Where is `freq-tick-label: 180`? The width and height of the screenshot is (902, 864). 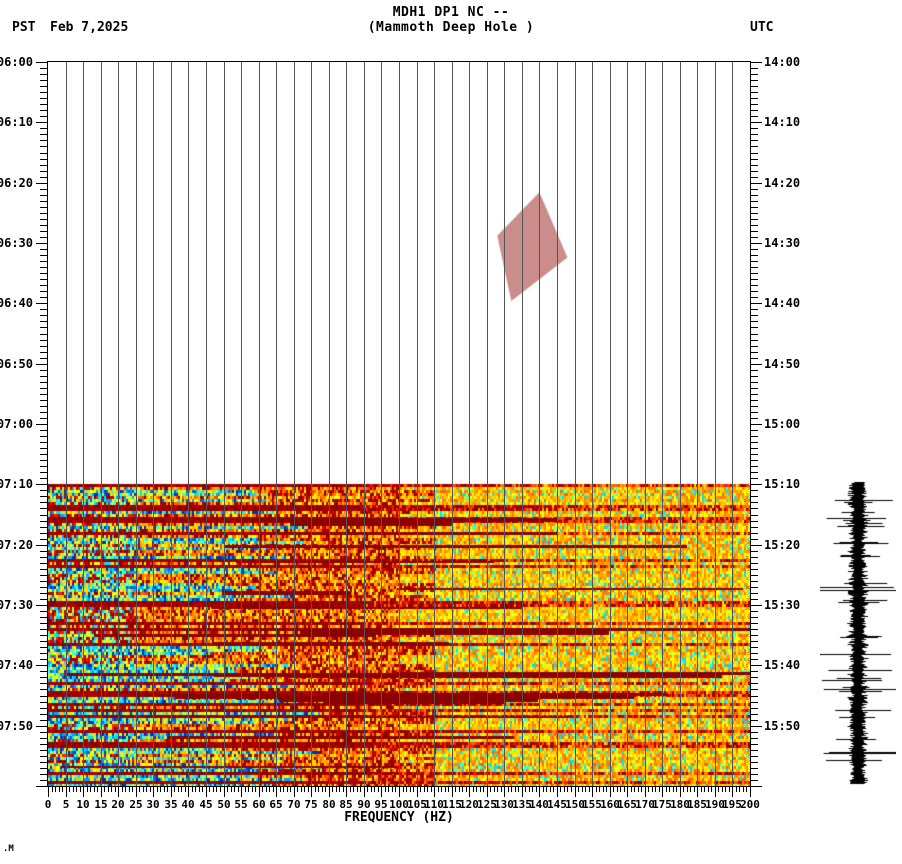
freq-tick-label: 180 is located at coordinates (680, 804).